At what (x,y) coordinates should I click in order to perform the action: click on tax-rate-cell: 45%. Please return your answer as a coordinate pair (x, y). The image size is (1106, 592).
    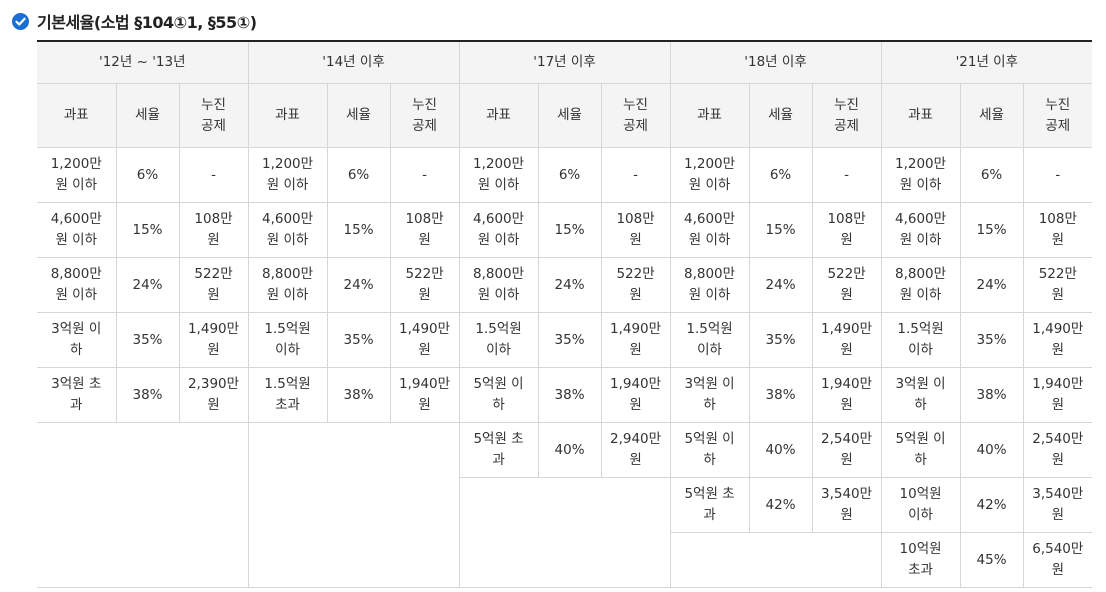
    Looking at the image, I should click on (992, 560).